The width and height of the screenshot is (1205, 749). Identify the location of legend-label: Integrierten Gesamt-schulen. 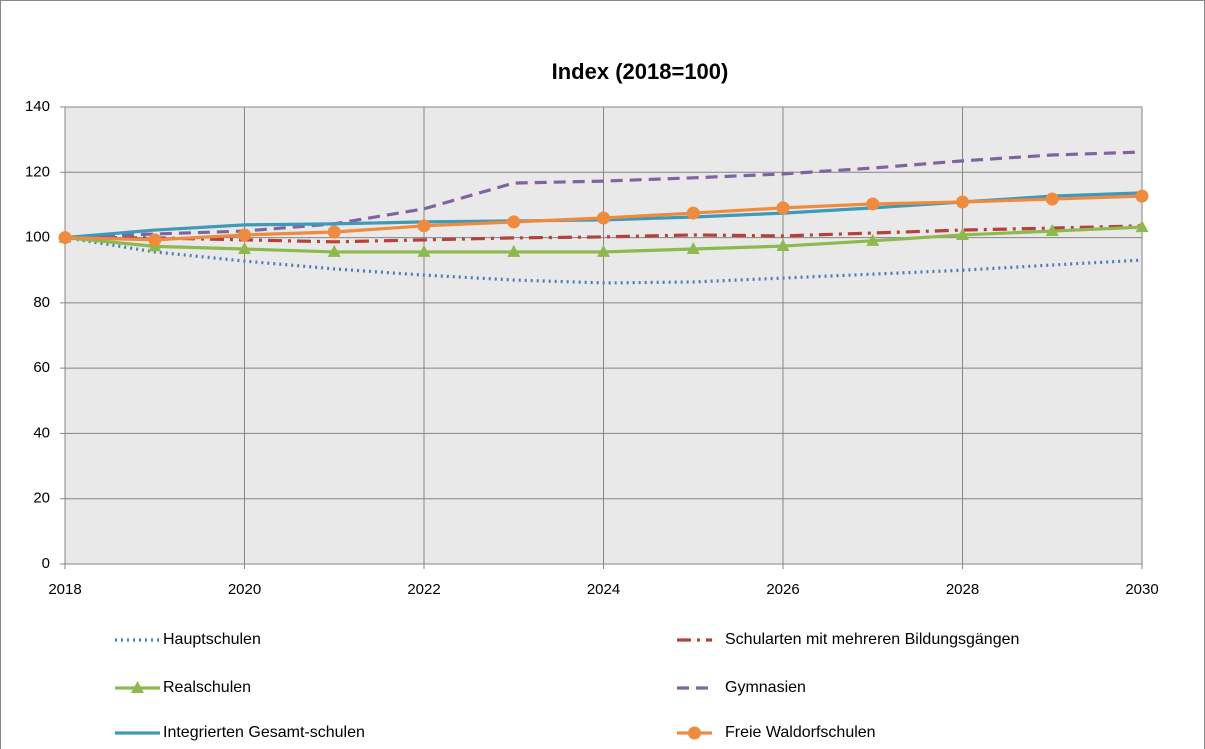
(264, 732).